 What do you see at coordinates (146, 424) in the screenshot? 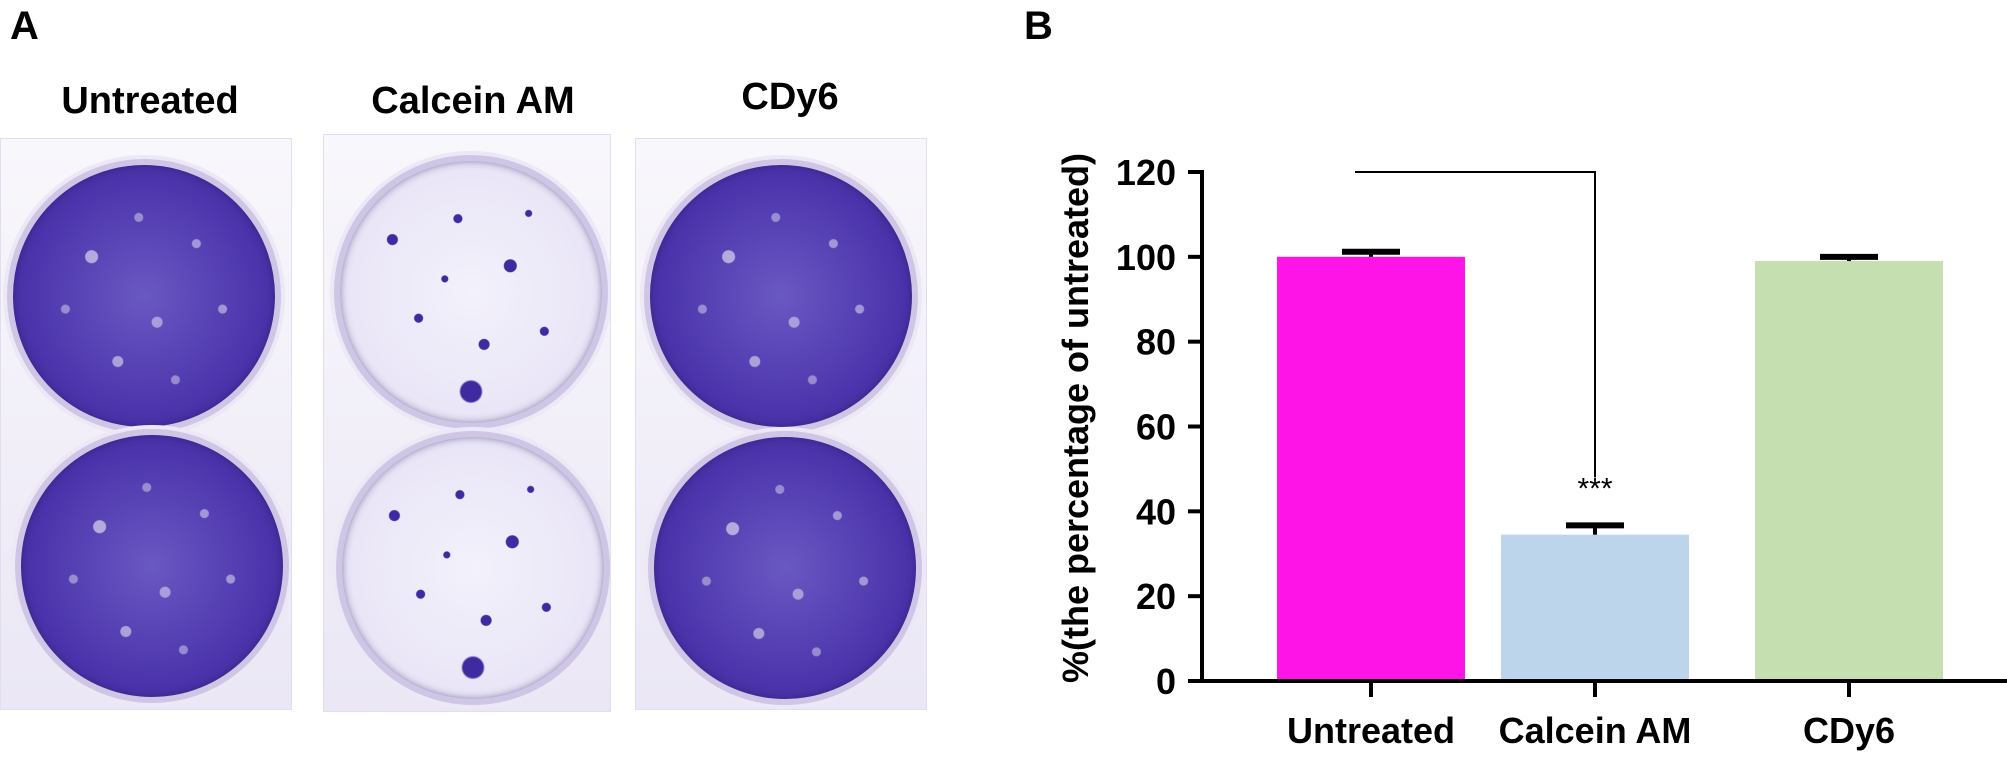
I see `plate-untreated` at bounding box center [146, 424].